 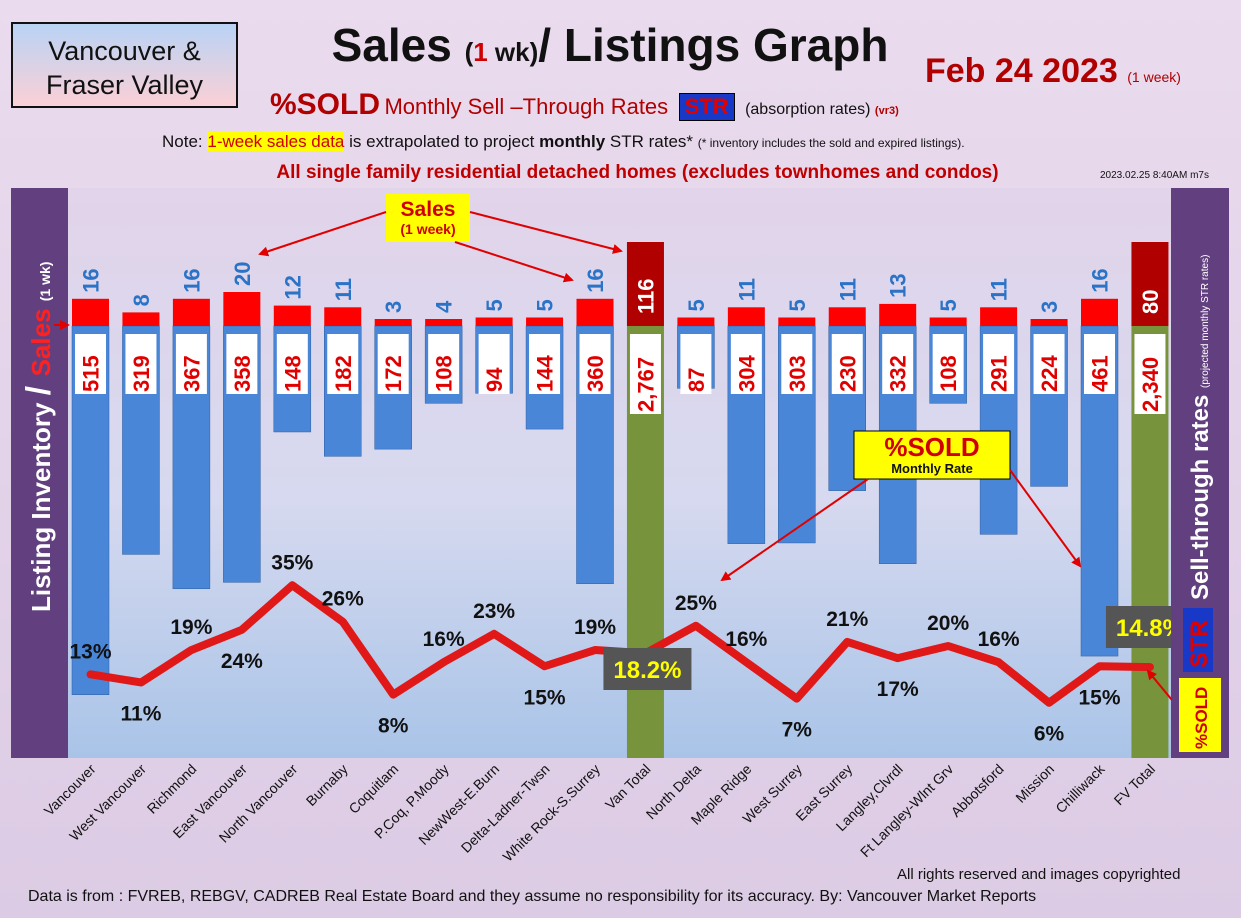 I want to click on inventory-label: 148, so click(x=292, y=373).